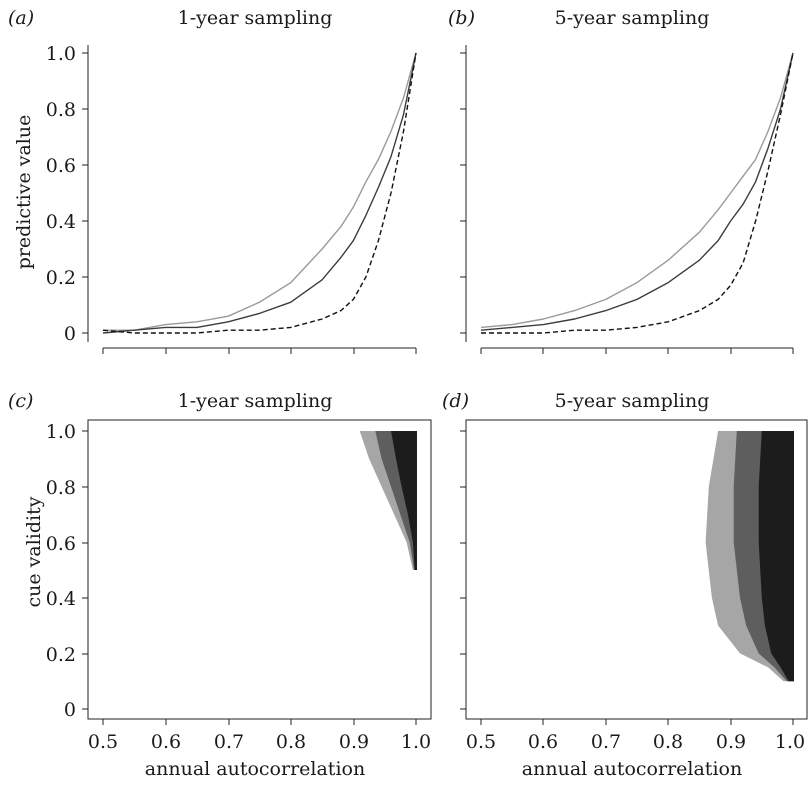  Describe the element at coordinates (291, 742) in the screenshot. I see `x-tick-label-c-3: 0.8` at that location.